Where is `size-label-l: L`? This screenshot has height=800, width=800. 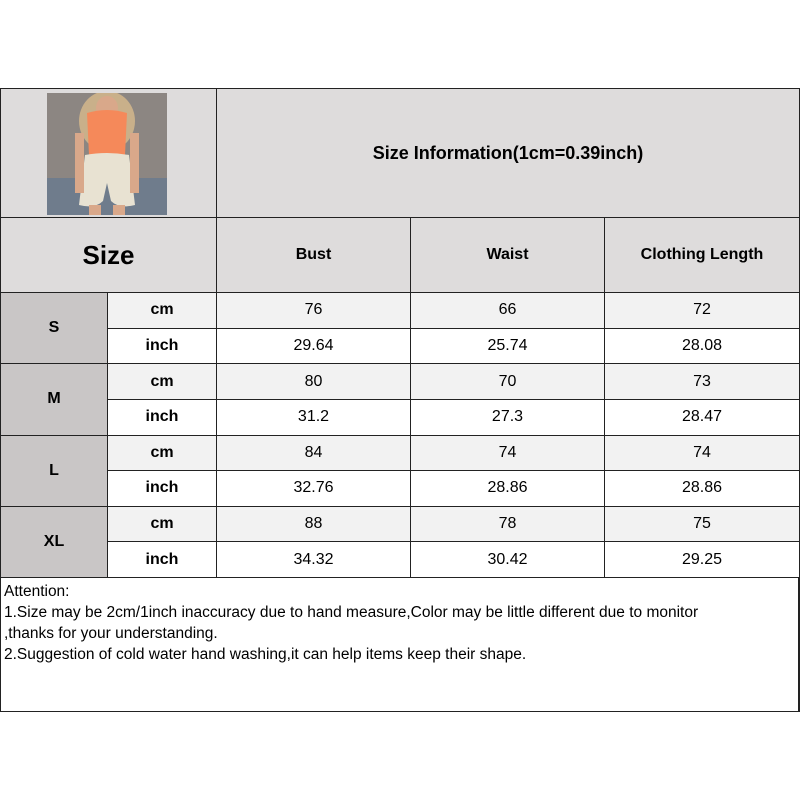 size-label-l: L is located at coordinates (54, 471).